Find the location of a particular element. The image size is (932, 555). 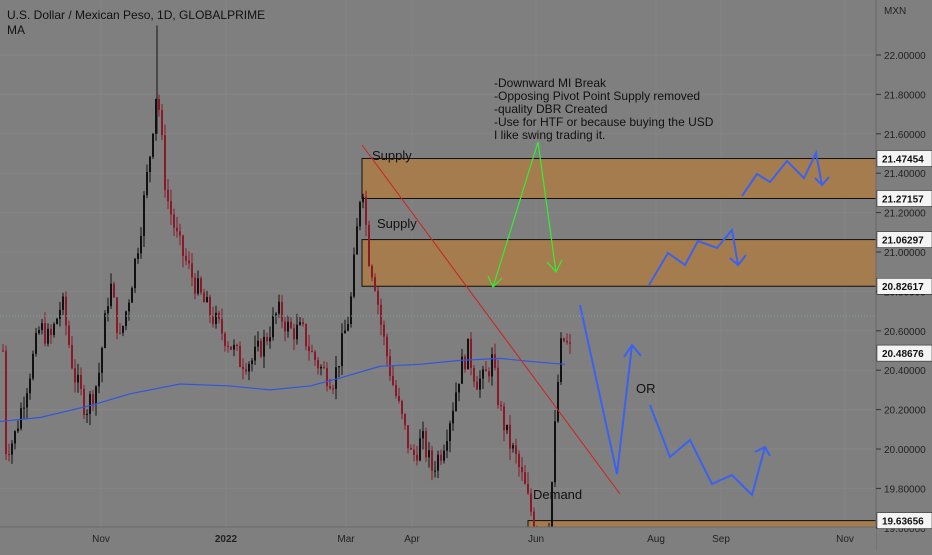

moving-average-line is located at coordinates (283, 390).